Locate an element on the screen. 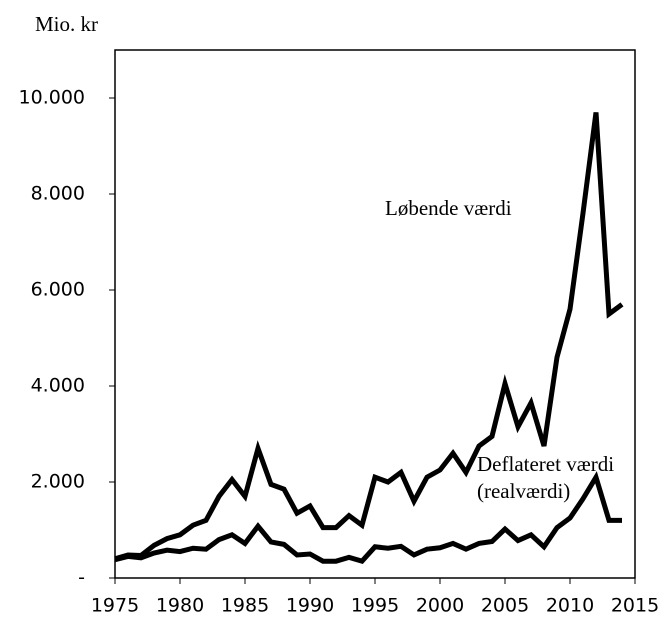 The image size is (665, 620). x-tick-label: 1995 is located at coordinates (375, 606).